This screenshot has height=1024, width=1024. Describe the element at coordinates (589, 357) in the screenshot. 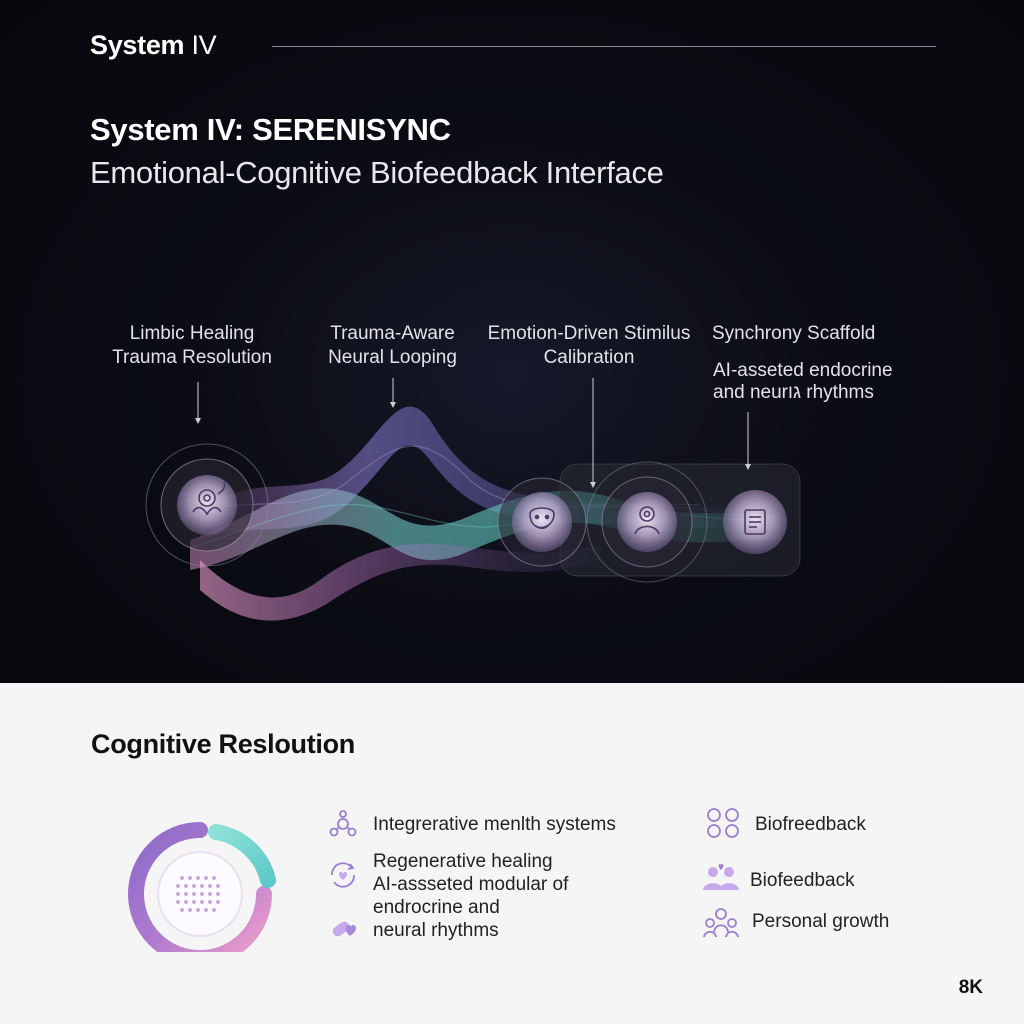

I see `node-label-line: Calibration` at that location.